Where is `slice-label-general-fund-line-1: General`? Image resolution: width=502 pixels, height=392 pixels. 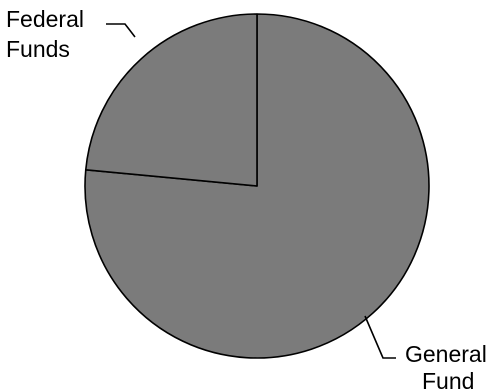
slice-label-general-fund-line-1: General is located at coordinates (446, 354).